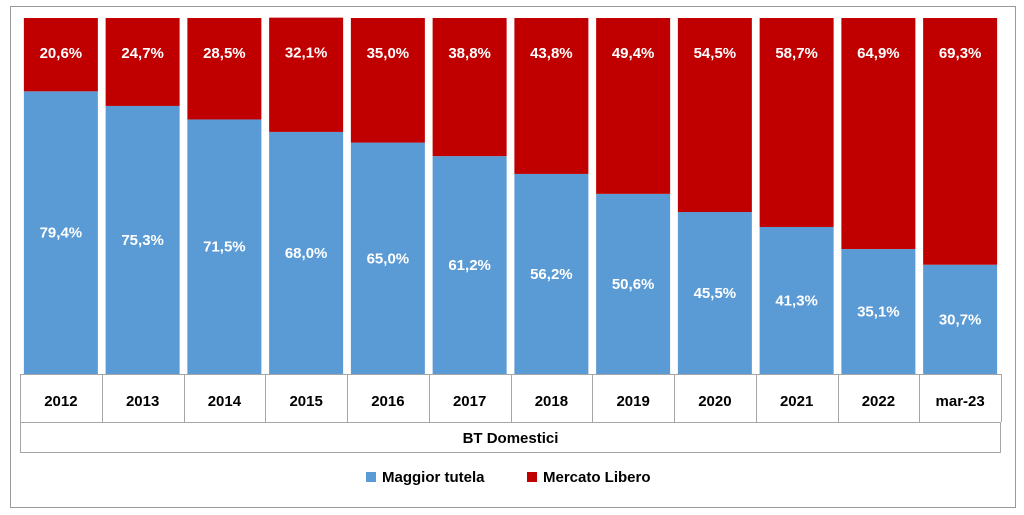 The width and height of the screenshot is (1024, 515). What do you see at coordinates (387, 401) in the screenshot?
I see `category-label-2016: 2016` at bounding box center [387, 401].